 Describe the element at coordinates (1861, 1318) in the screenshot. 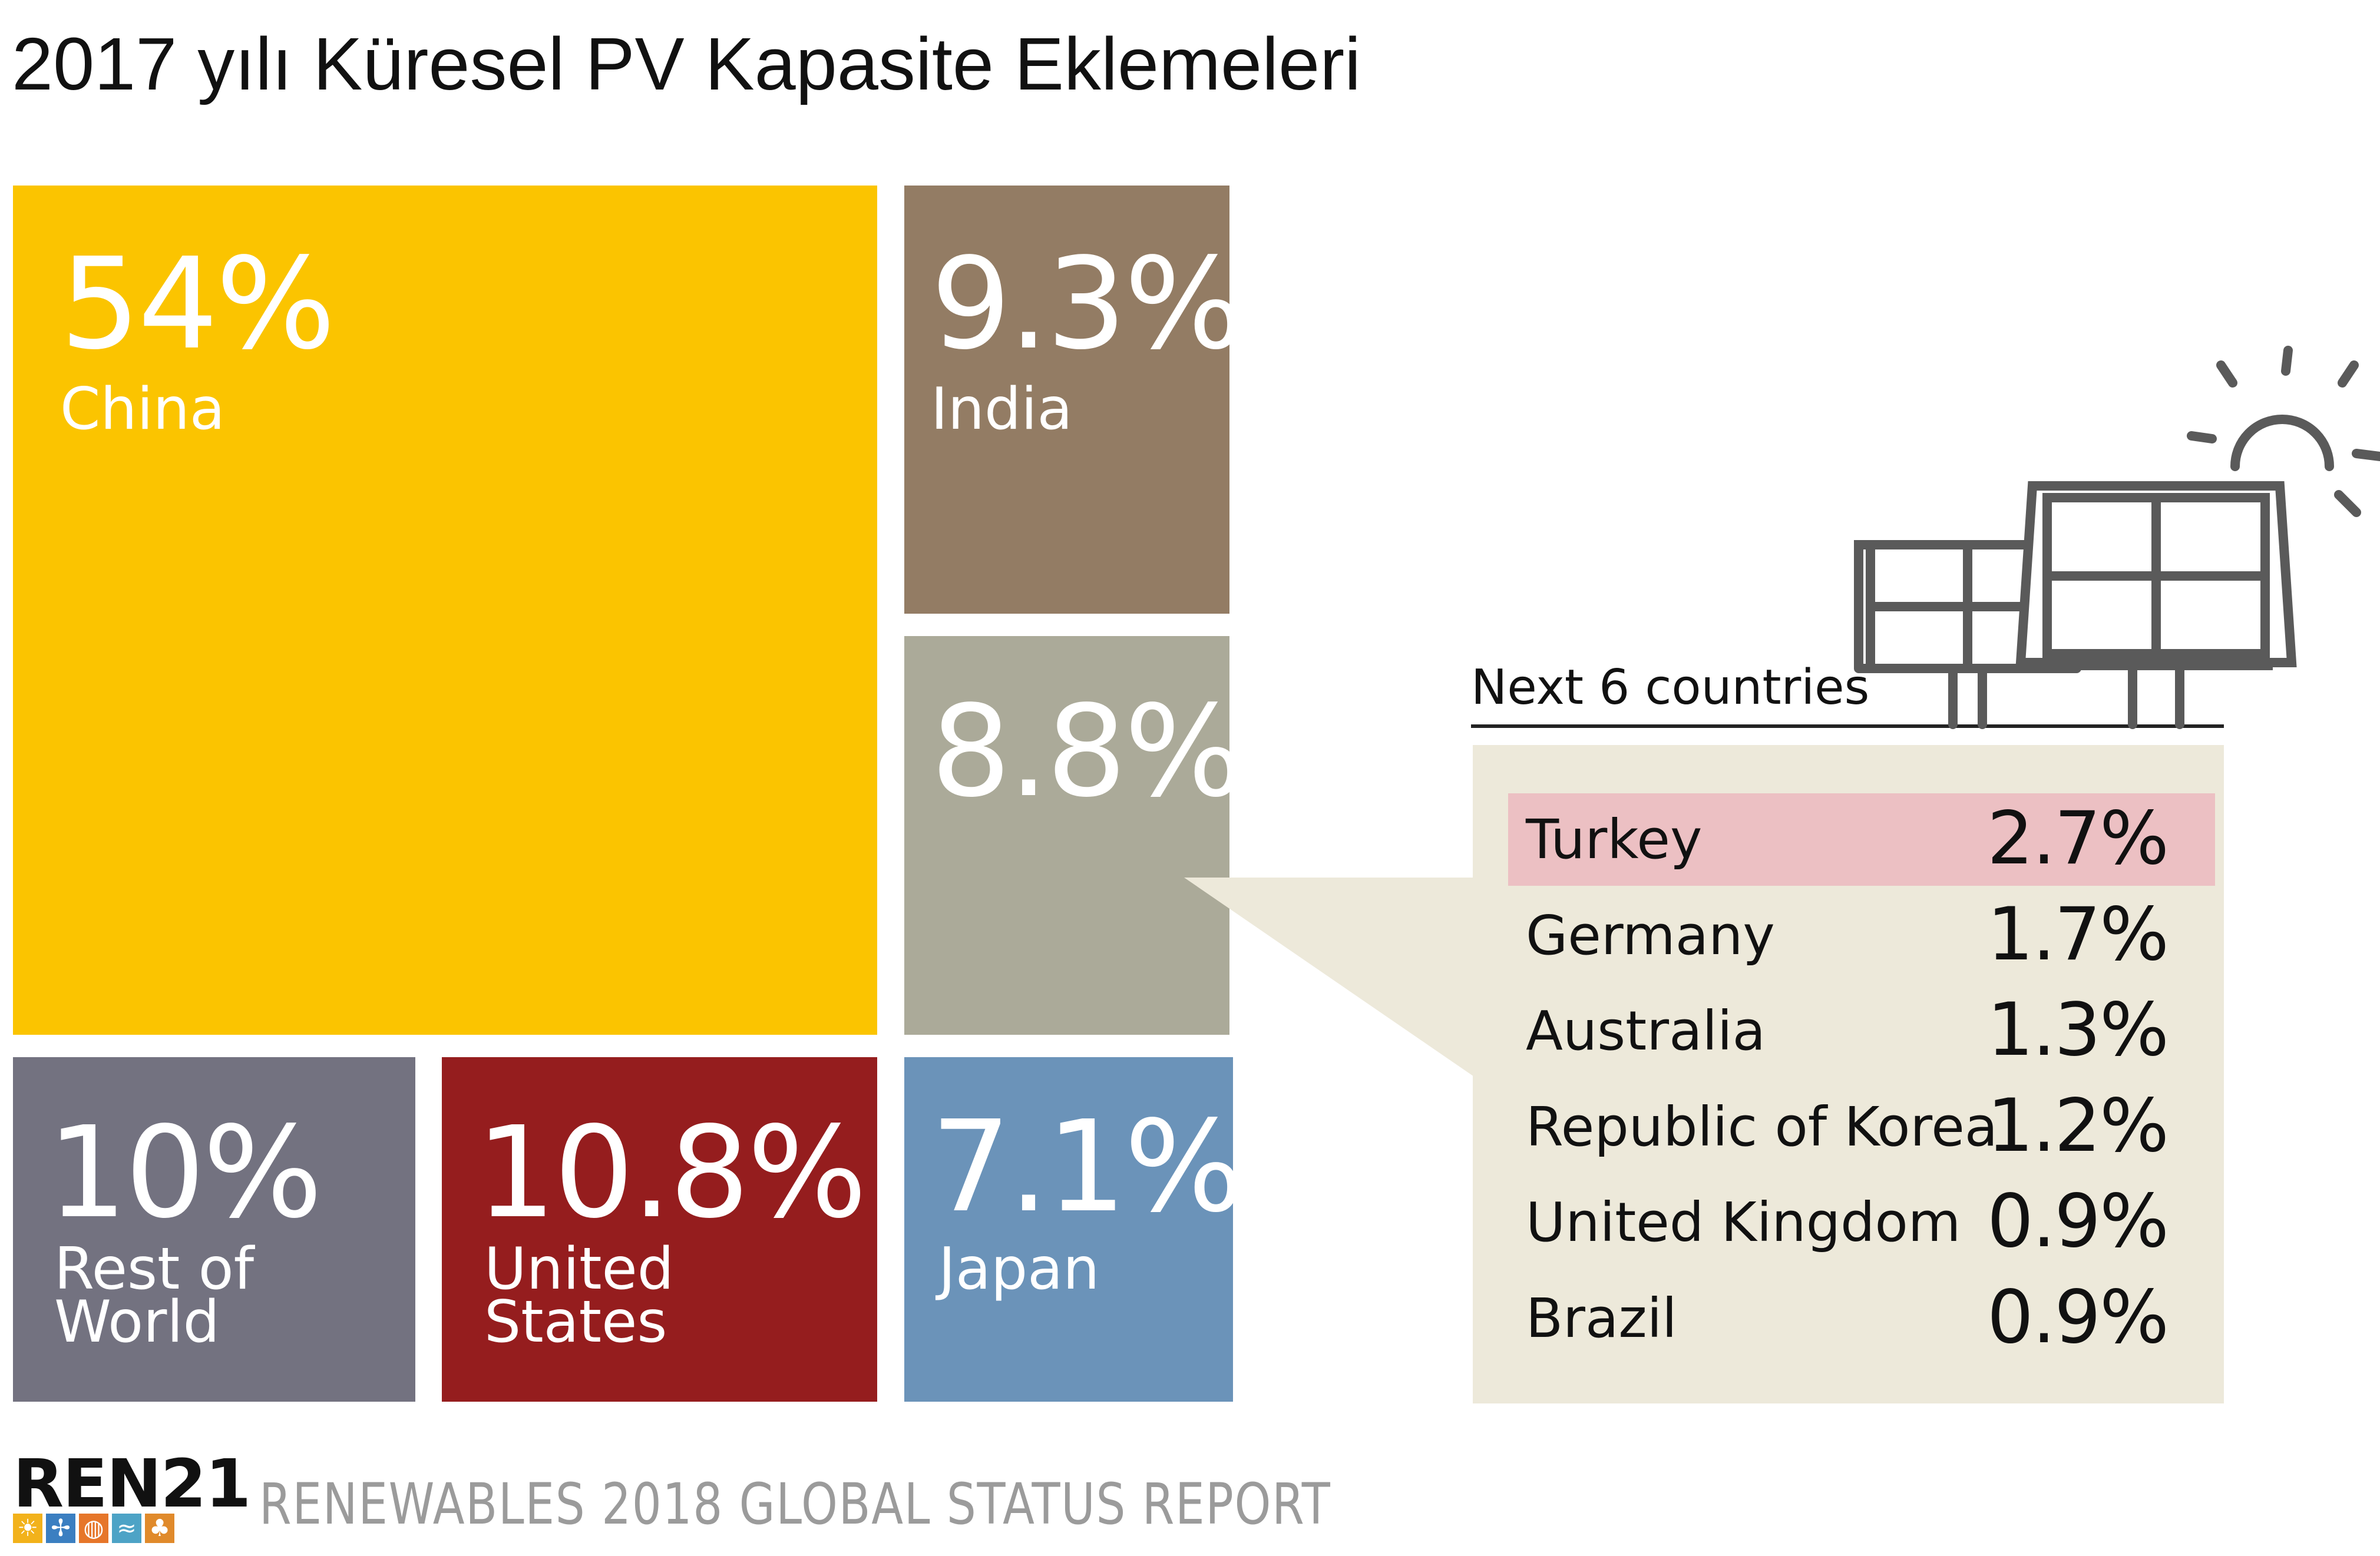

I see `country-row-brazil: Brazil 0.9%` at that location.